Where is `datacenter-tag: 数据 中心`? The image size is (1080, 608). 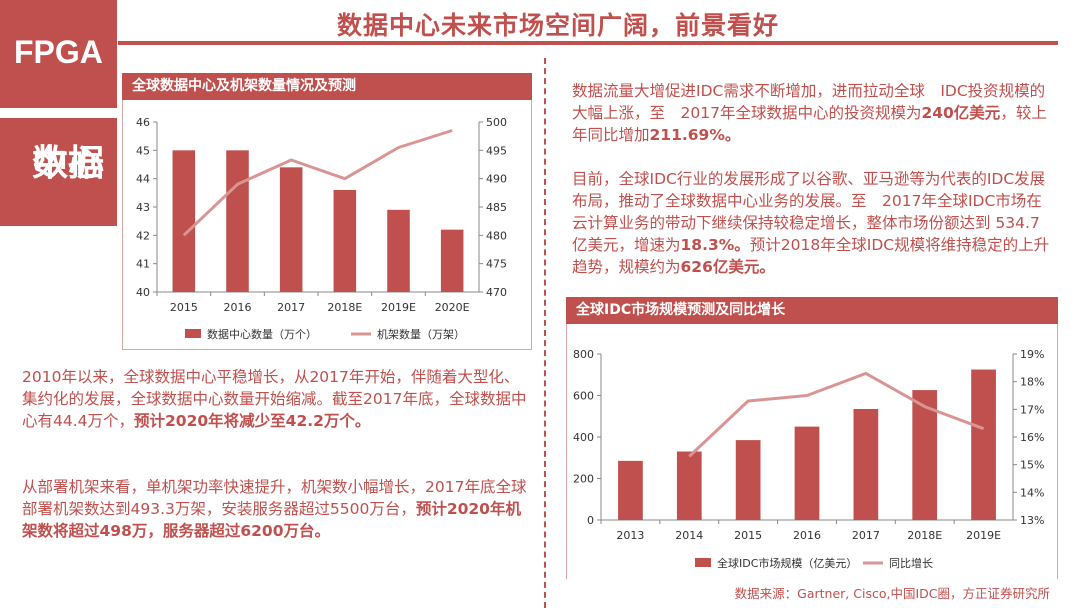
datacenter-tag: 数据 中心 is located at coordinates (58, 172).